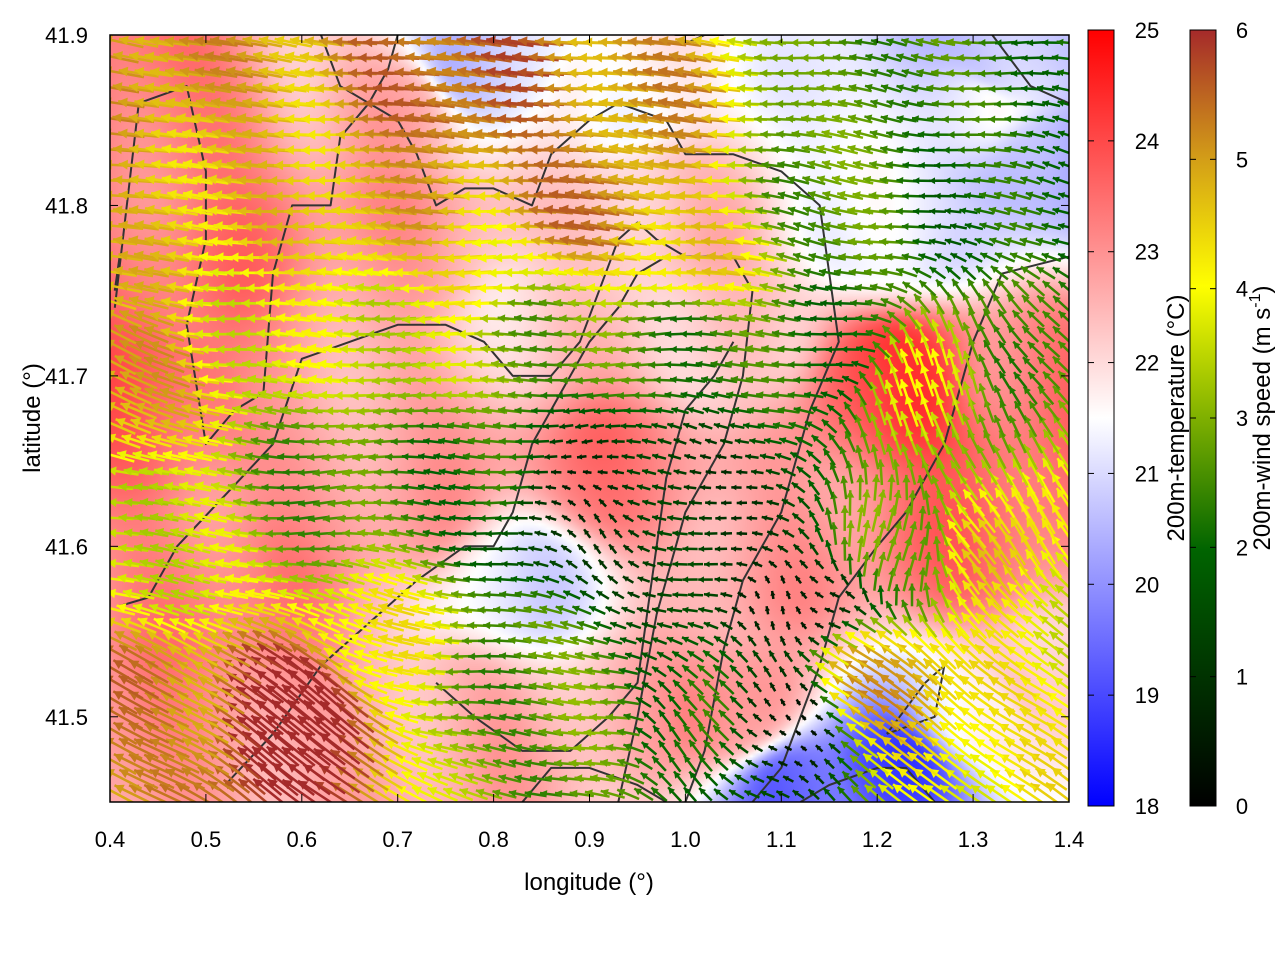 This screenshot has height=960, width=1280. I want to click on x-tick-label: 0.9, so click(589, 839).